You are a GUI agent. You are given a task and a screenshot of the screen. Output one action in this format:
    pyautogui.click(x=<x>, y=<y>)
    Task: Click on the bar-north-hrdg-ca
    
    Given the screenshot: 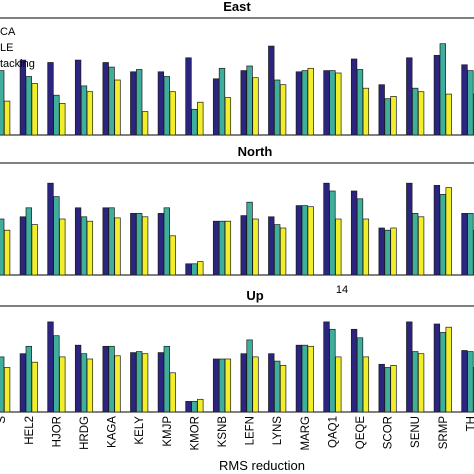 What is the action you would take?
    pyautogui.click(x=78, y=241)
    